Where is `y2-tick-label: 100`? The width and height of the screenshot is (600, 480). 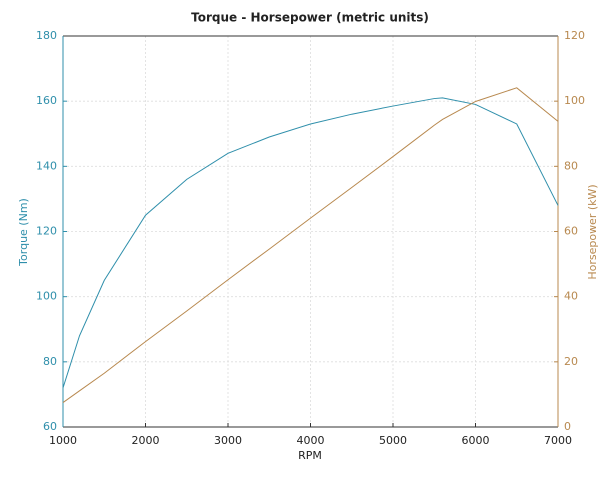 y2-tick-label: 100 is located at coordinates (574, 100).